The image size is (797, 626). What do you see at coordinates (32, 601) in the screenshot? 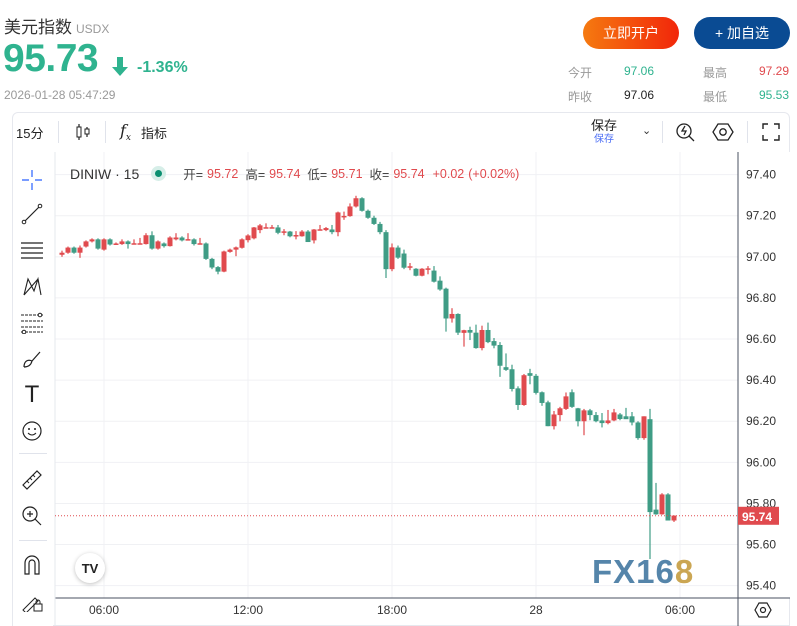
I see `lock-drawing-icon` at bounding box center [32, 601].